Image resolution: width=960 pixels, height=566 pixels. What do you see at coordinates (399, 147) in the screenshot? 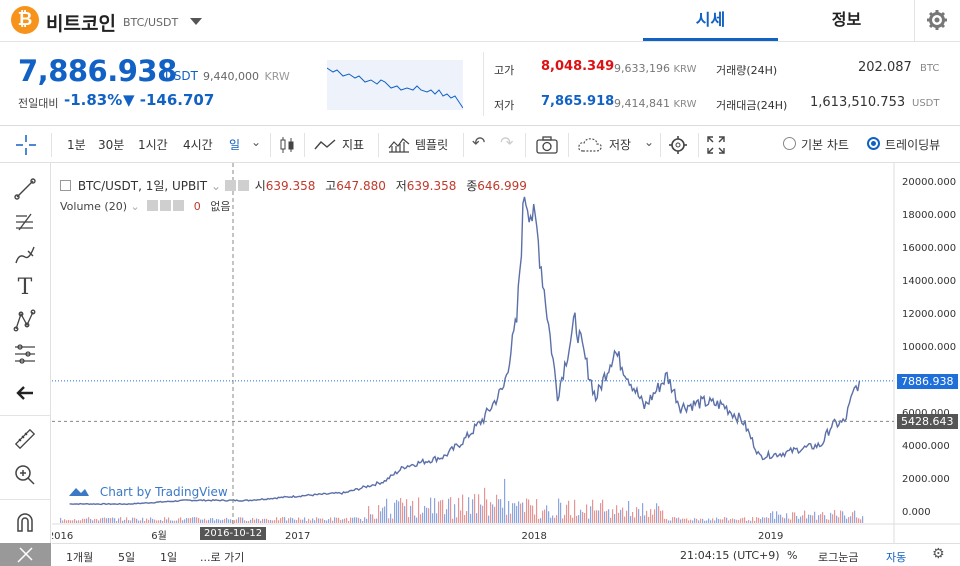
I see `templates-icon` at bounding box center [399, 147].